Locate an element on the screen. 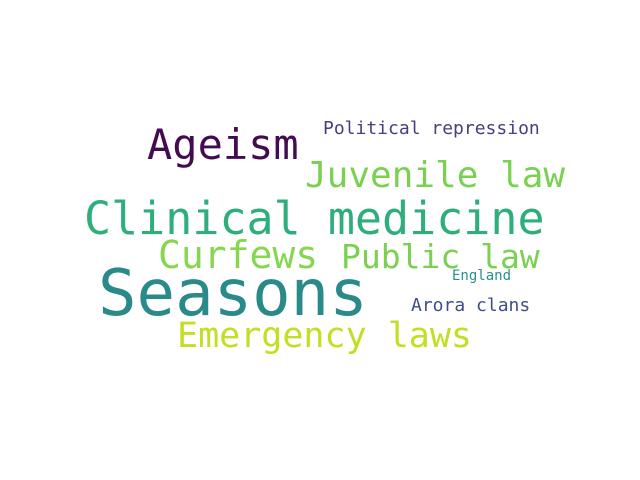 This screenshot has height=480, width=640. word-curfews: Curfews is located at coordinates (238, 255).